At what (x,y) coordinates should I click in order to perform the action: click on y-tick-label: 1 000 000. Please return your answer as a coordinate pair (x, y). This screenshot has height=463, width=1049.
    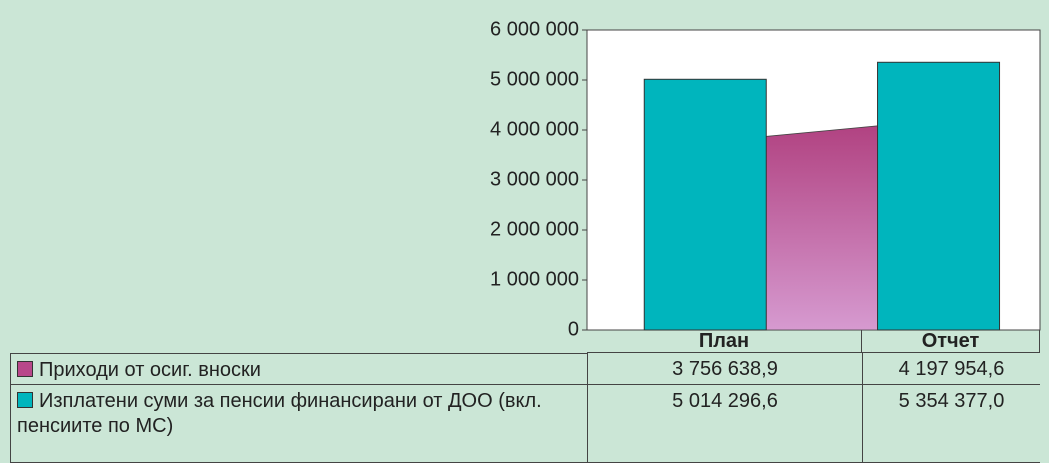
    Looking at the image, I should click on (534, 279).